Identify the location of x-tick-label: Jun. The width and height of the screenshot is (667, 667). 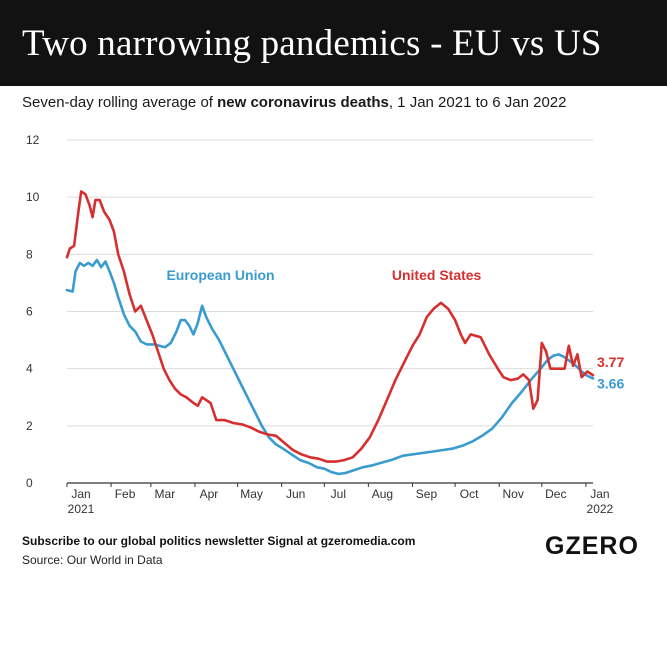
(295, 494).